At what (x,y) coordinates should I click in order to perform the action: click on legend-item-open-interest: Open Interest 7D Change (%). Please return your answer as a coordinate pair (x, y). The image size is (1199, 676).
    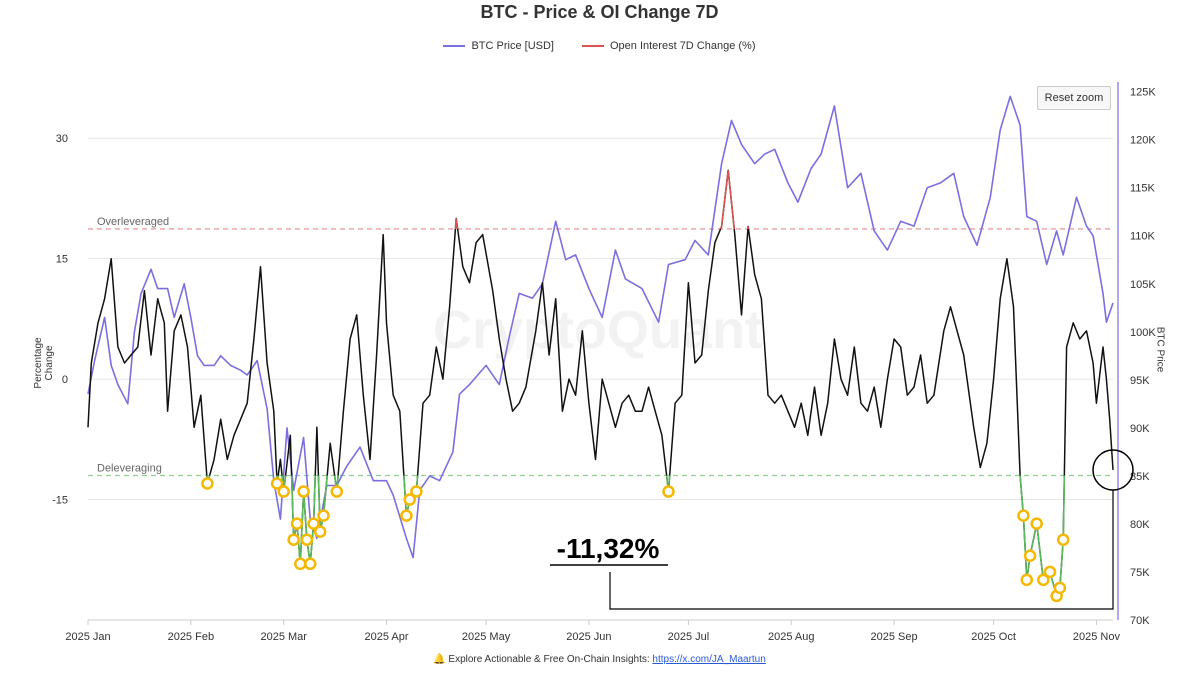
    Looking at the image, I should click on (668, 46).